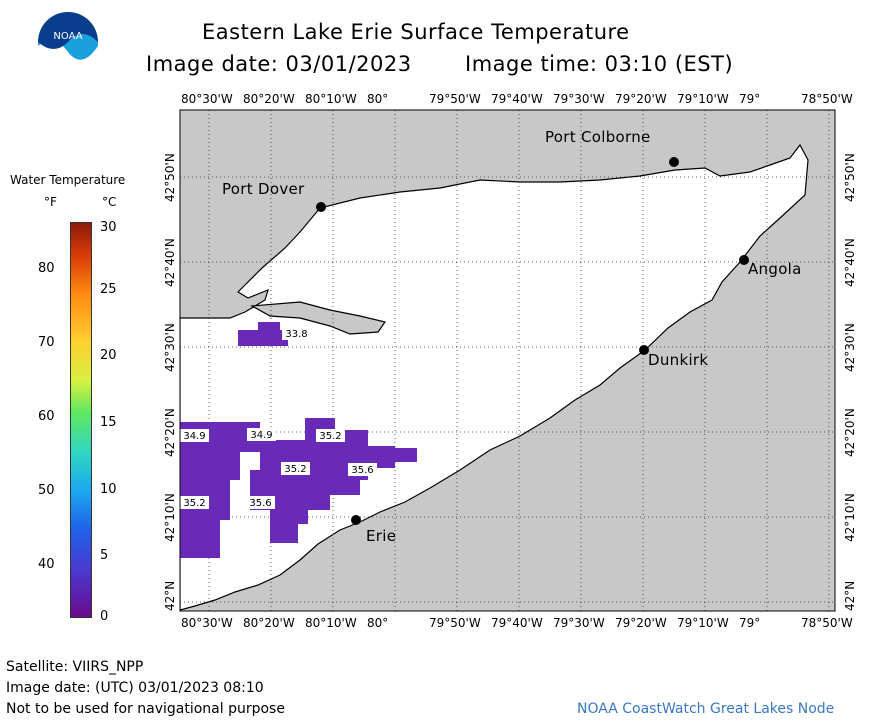 Image resolution: width=875 pixels, height=724 pixels. What do you see at coordinates (706, 709) in the screenshot?
I see `footer-credit: NOAA CoastWatch Great Lakes Node` at bounding box center [706, 709].